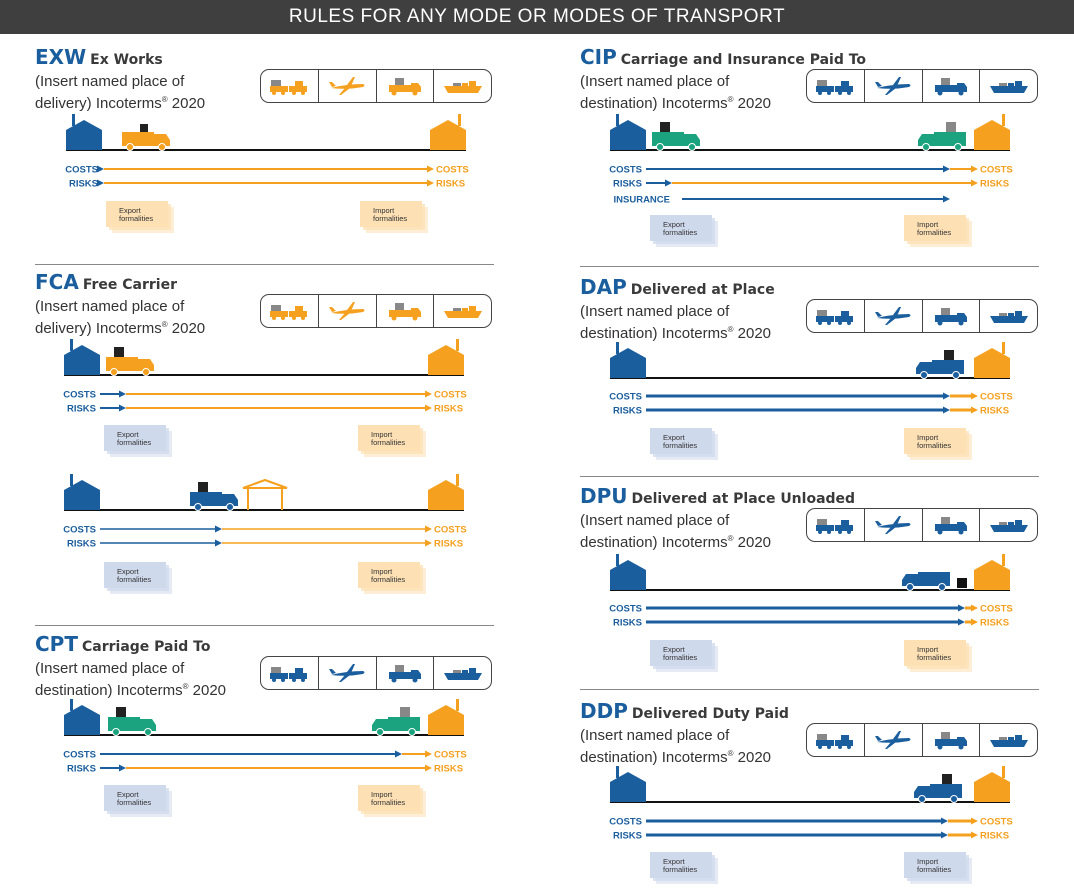 Image resolution: width=1074 pixels, height=895 pixels. What do you see at coordinates (809, 476) in the screenshot?
I see `section-divider` at bounding box center [809, 476].